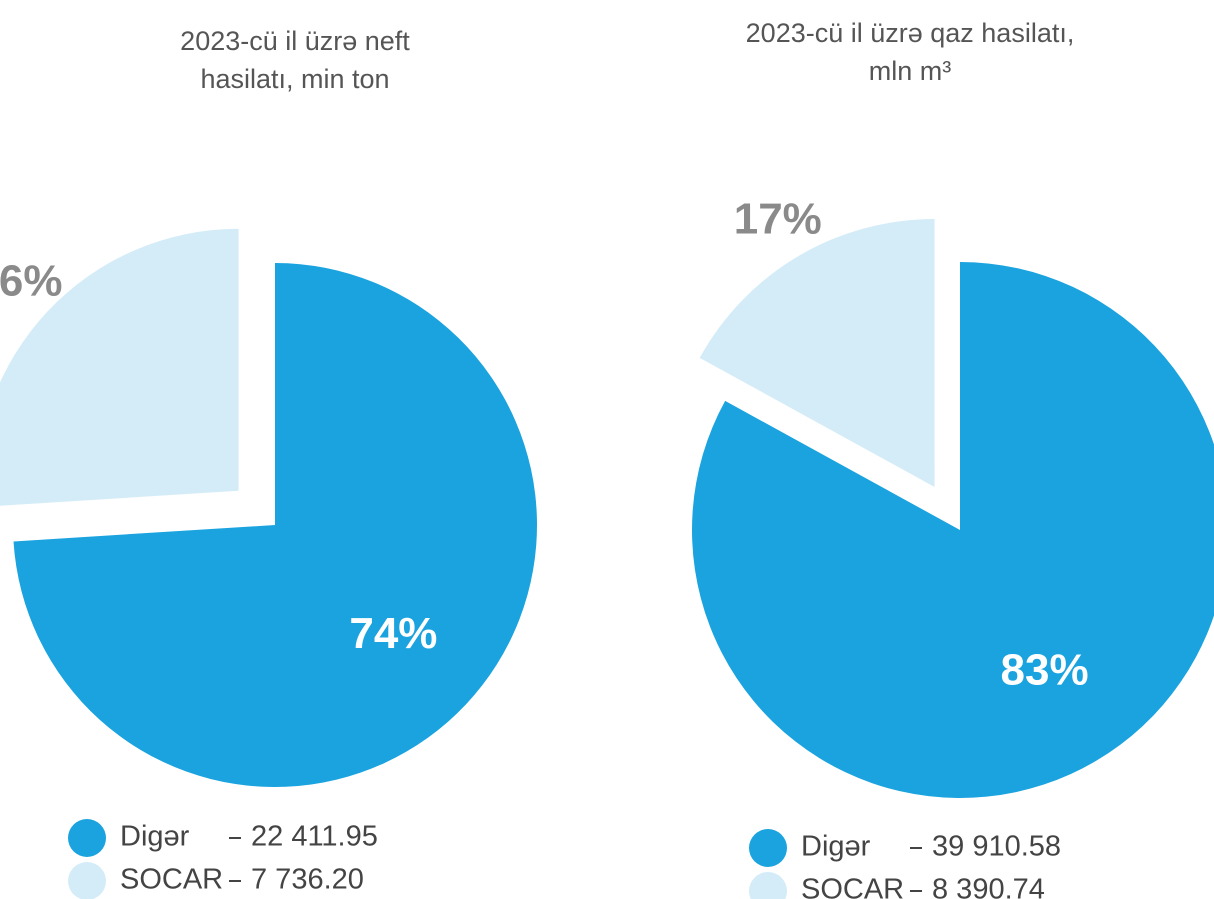  What do you see at coordinates (31, 281) in the screenshot?
I see `value-label: 26%` at bounding box center [31, 281].